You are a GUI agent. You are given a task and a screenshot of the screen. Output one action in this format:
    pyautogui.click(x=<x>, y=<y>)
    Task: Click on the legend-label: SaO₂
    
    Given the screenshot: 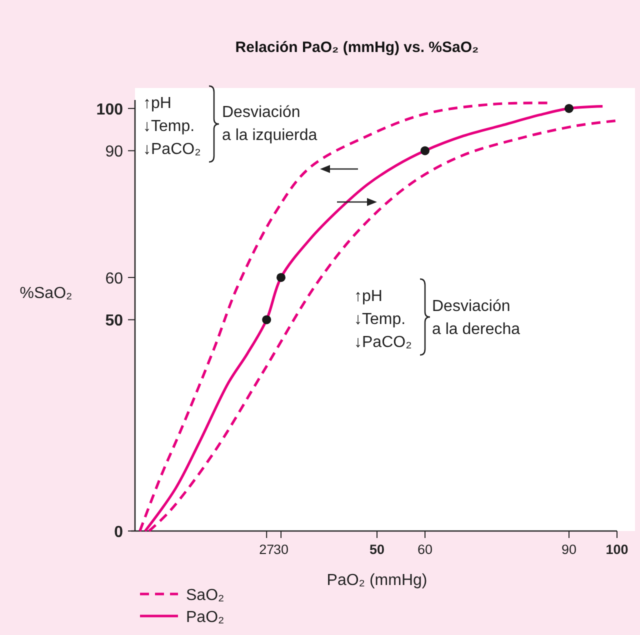 What is the action you would take?
    pyautogui.click(x=205, y=595)
    